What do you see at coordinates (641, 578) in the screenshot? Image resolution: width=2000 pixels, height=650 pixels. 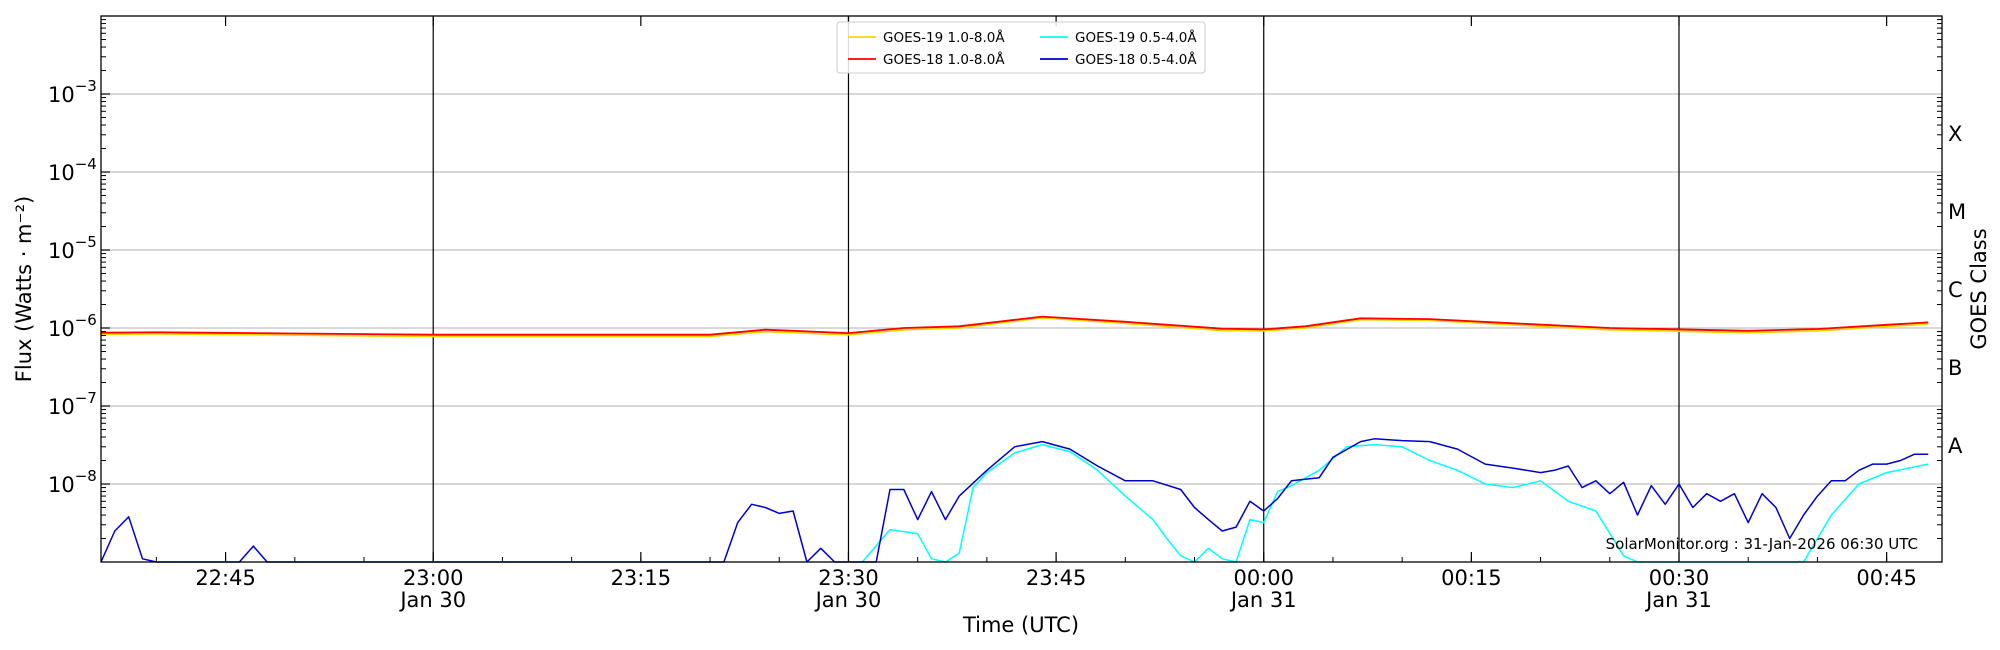 I see `x-tick-label: 23:15` at bounding box center [641, 578].